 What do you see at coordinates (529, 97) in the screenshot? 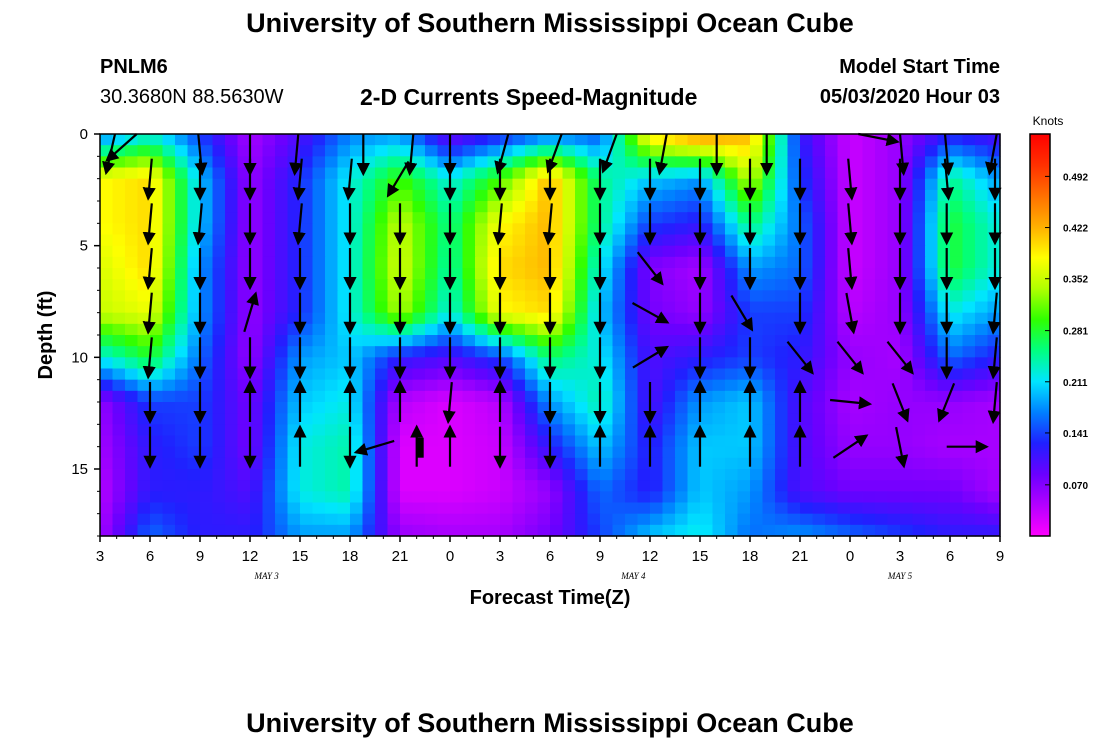
I see `chart-subtitle: 2-D Currents Speed-Magnitude` at bounding box center [529, 97].